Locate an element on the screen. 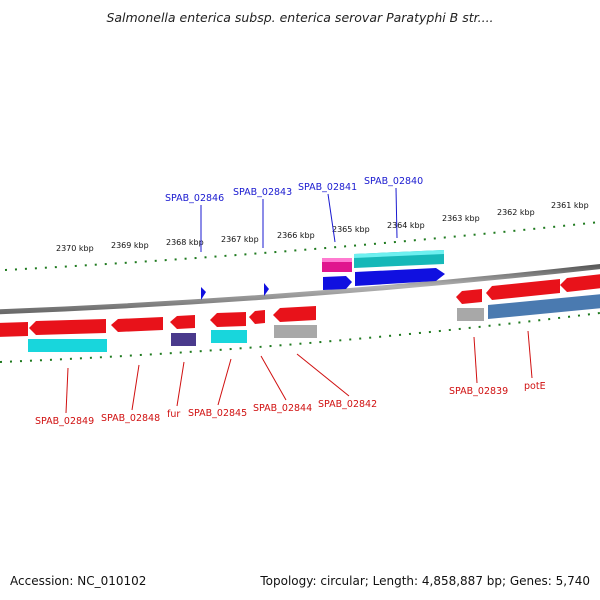  gene-label-bottom: SPAB_02844 is located at coordinates (282, 408).